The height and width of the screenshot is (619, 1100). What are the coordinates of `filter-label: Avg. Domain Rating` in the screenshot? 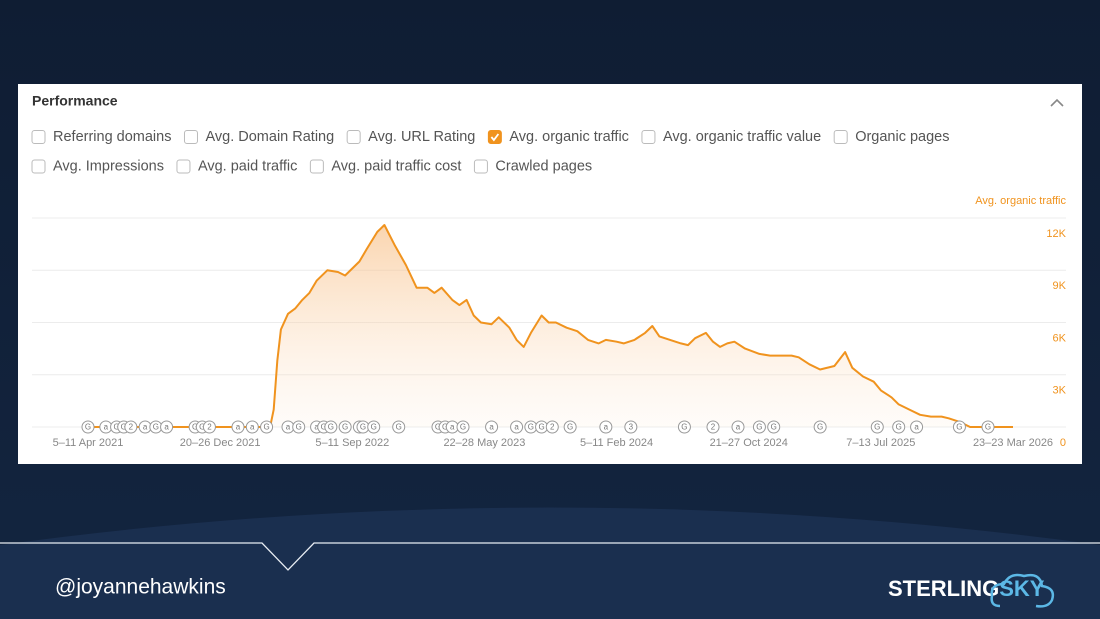 It's located at (269, 137).